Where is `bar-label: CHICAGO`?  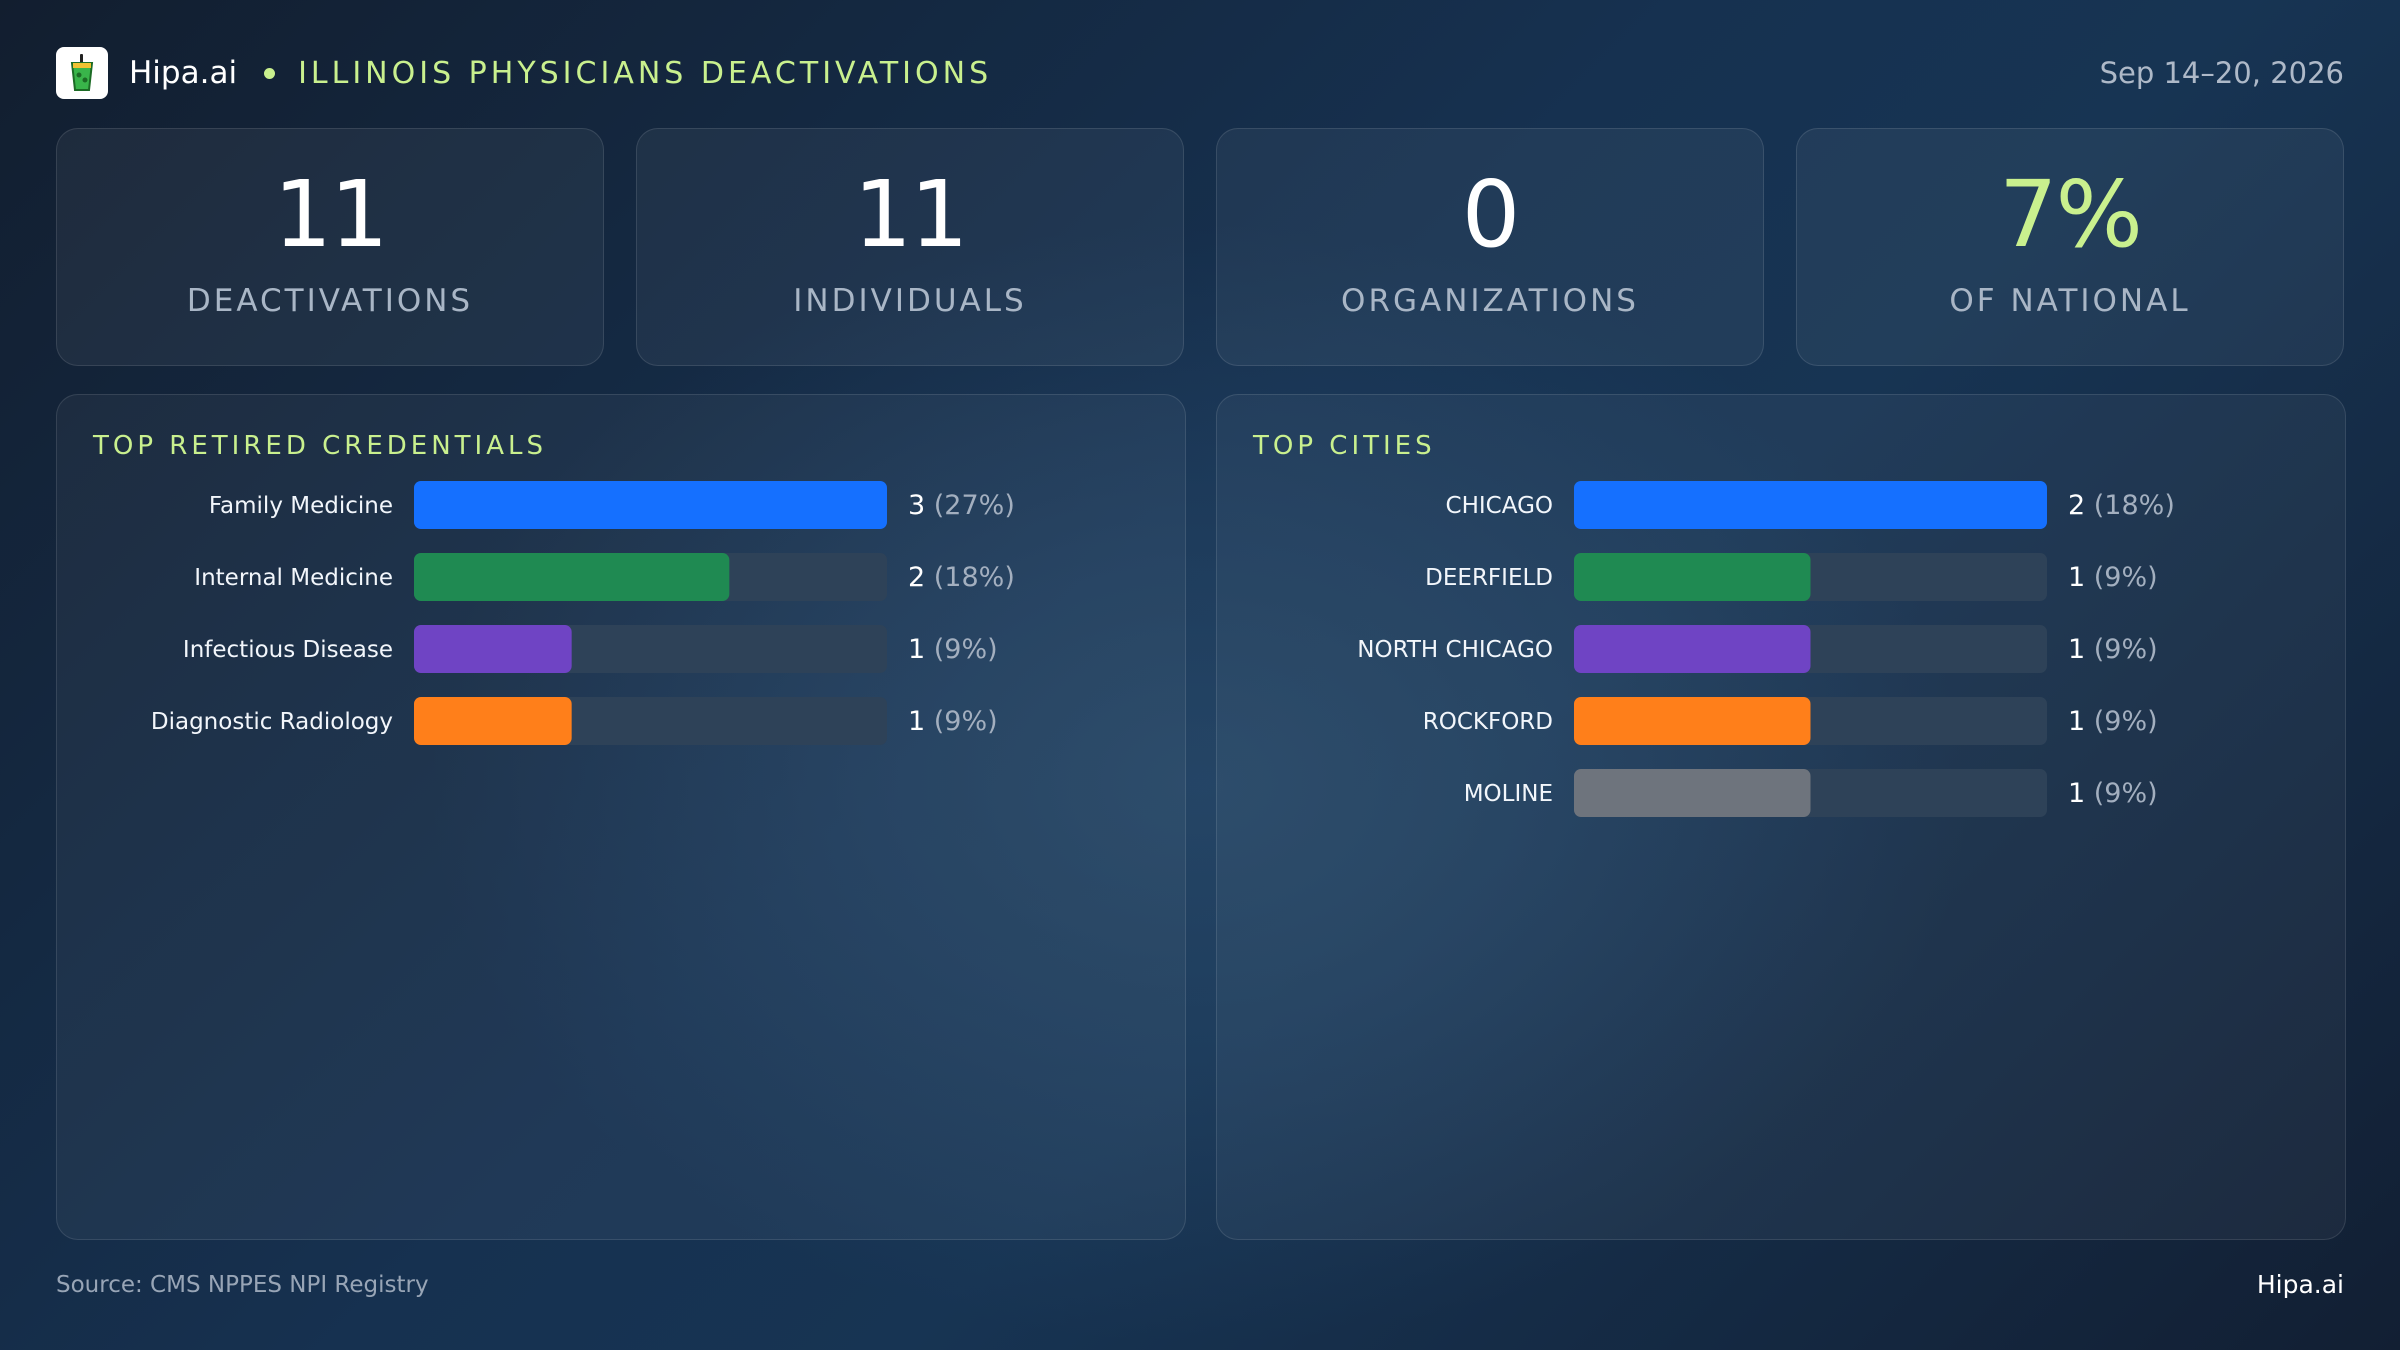
bar-label: CHICAGO is located at coordinates (1499, 506).